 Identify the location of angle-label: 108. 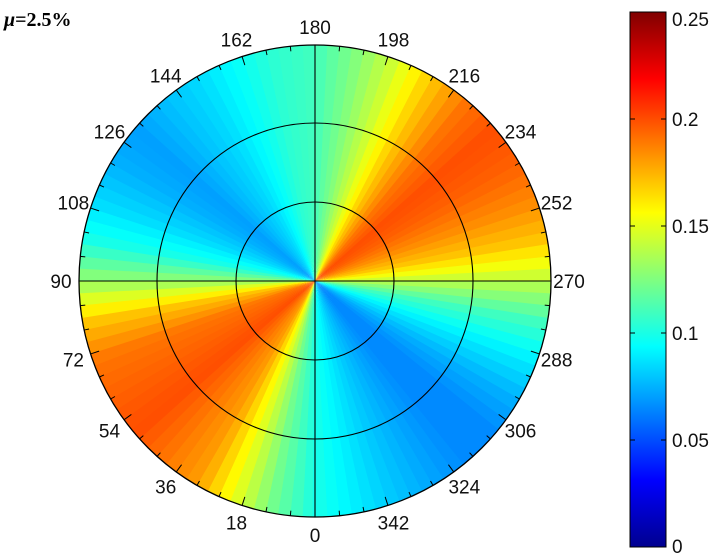
(74, 204).